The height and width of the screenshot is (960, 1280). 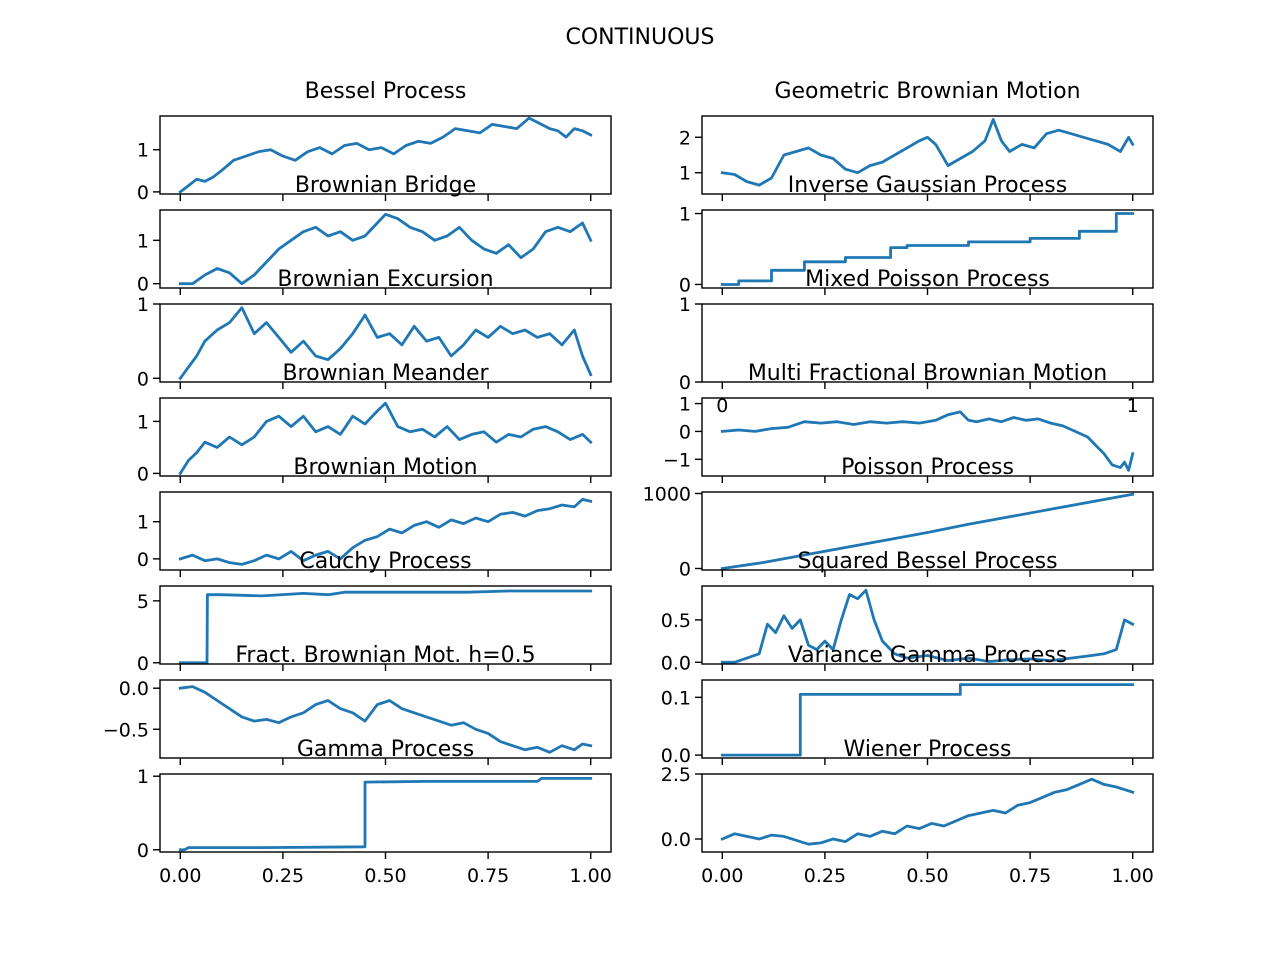 I want to click on subplot-title: Geometric Brownian Motion, so click(x=927, y=91).